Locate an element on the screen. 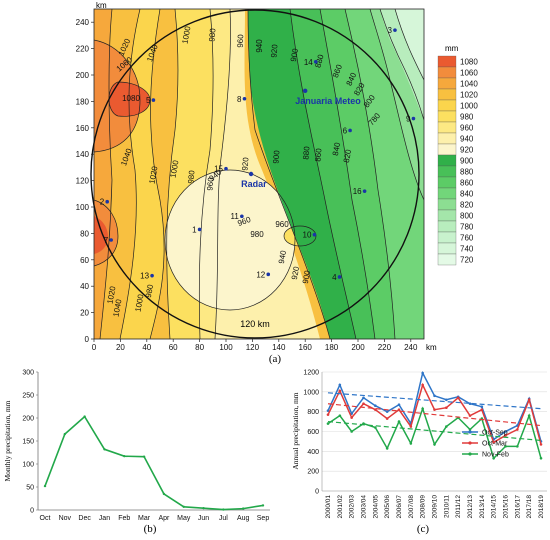 This screenshot has height=540, width=550. contour-label: 1080 is located at coordinates (131, 98).